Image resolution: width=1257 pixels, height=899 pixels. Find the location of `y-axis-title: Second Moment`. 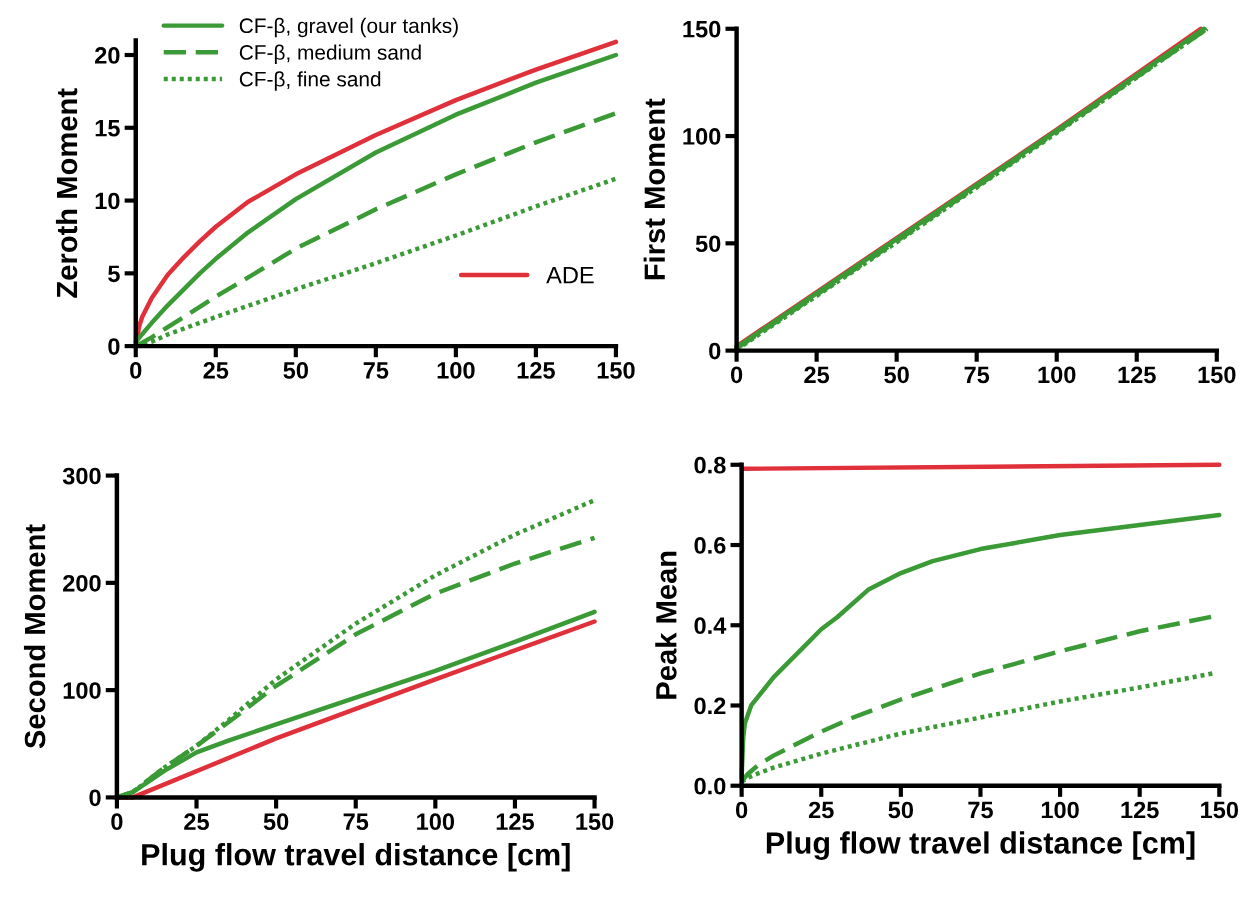

y-axis-title: Second Moment is located at coordinates (34, 636).